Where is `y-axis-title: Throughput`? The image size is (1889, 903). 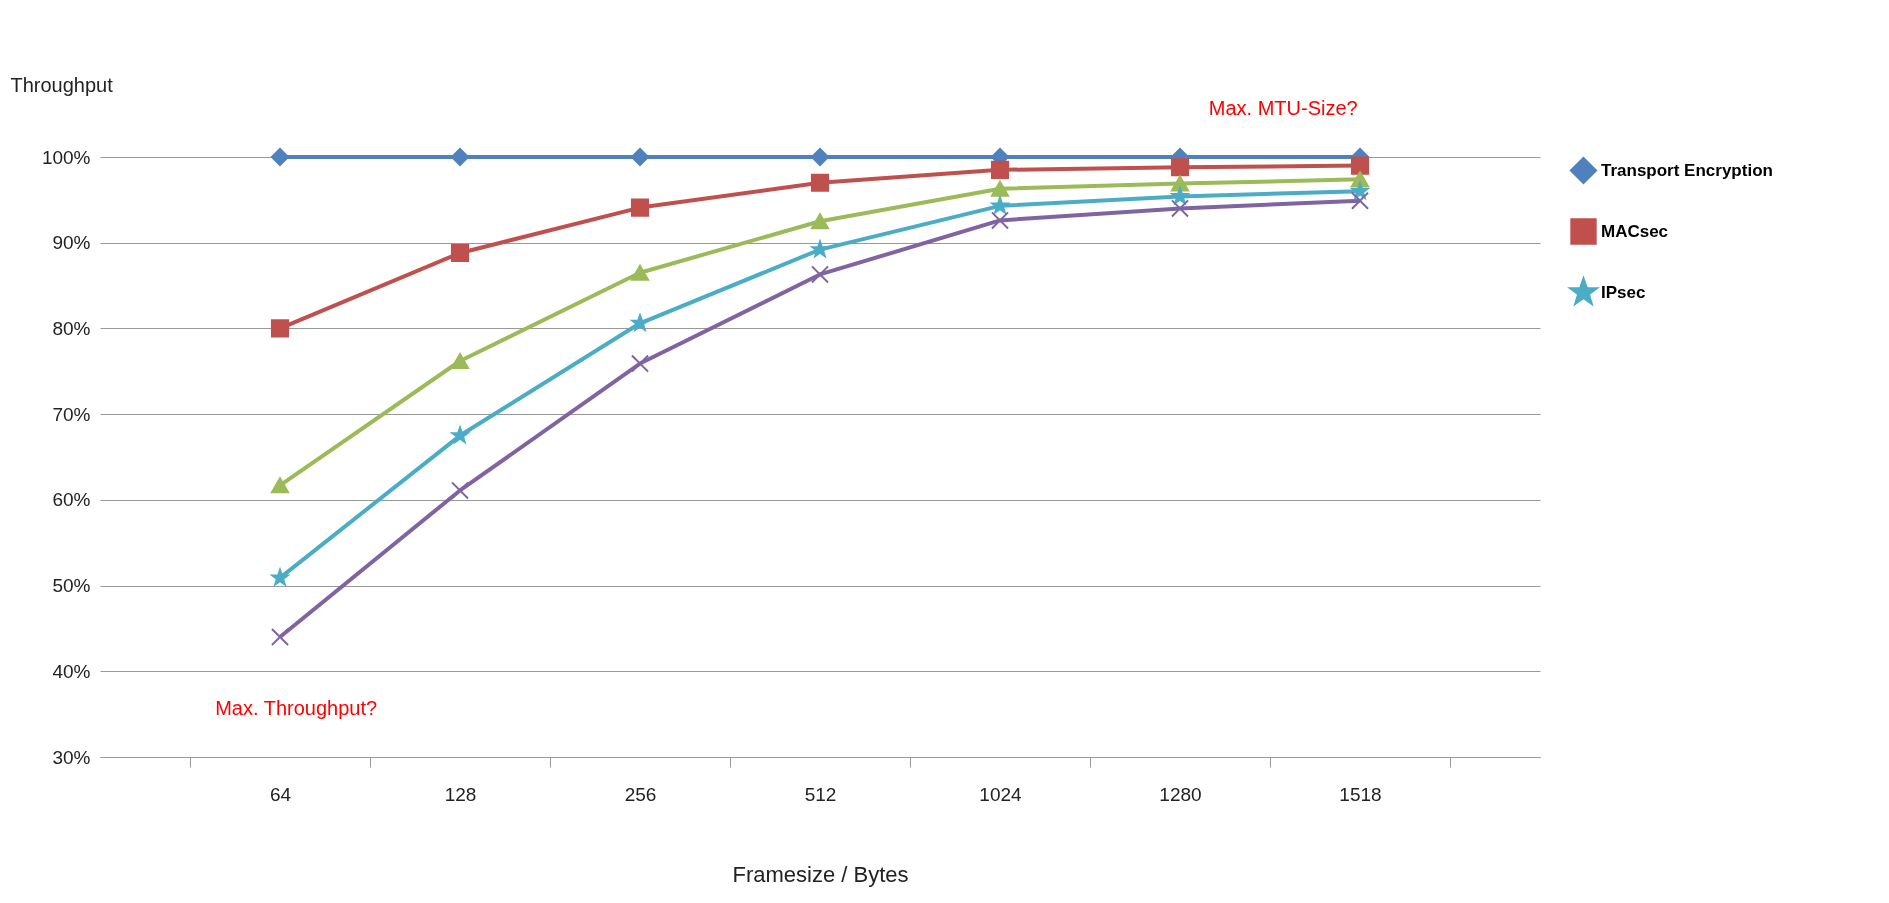
y-axis-title: Throughput is located at coordinates (62, 84).